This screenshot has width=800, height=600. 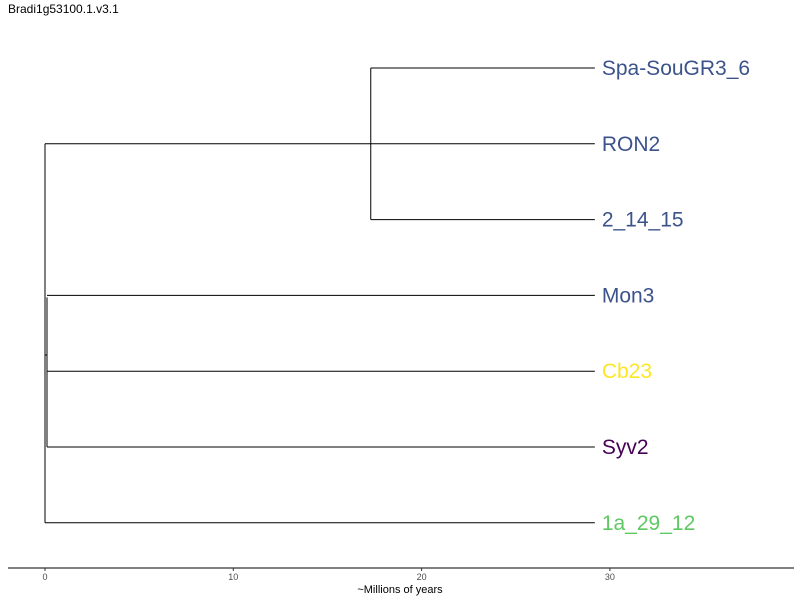 What do you see at coordinates (233, 577) in the screenshot?
I see `axis-tick-label: 10` at bounding box center [233, 577].